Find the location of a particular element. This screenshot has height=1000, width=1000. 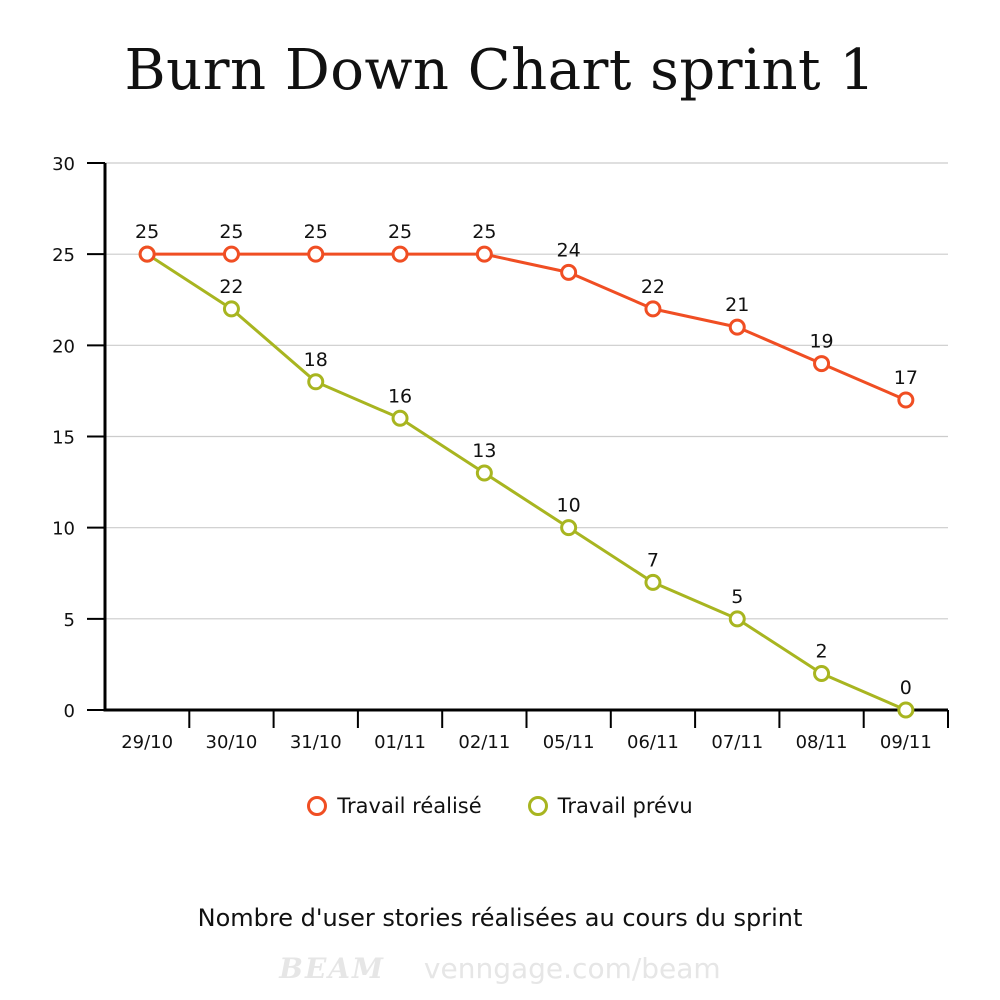

data-label: 0 is located at coordinates (906, 688).